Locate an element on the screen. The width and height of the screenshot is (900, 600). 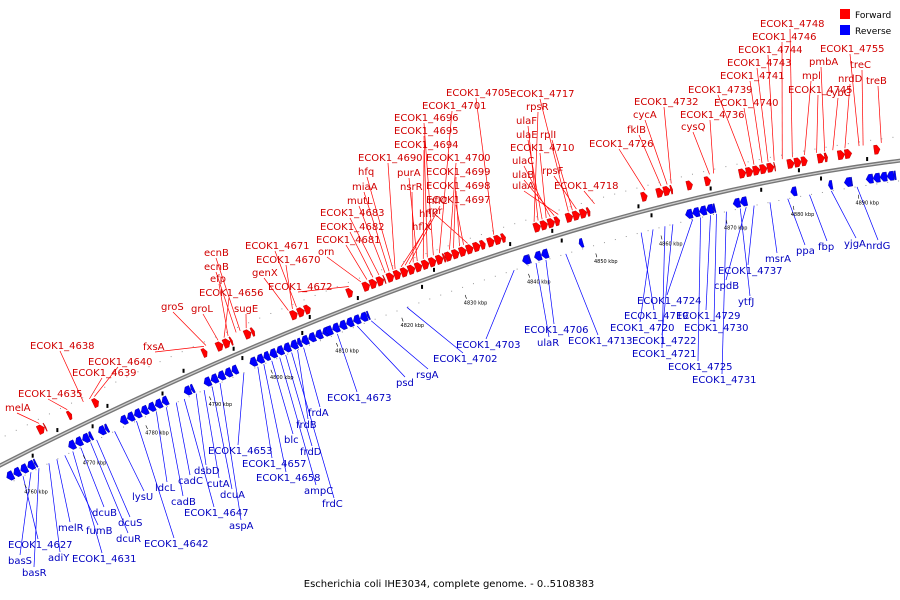
reverse-gene-label: basS is located at coordinates (20, 561).